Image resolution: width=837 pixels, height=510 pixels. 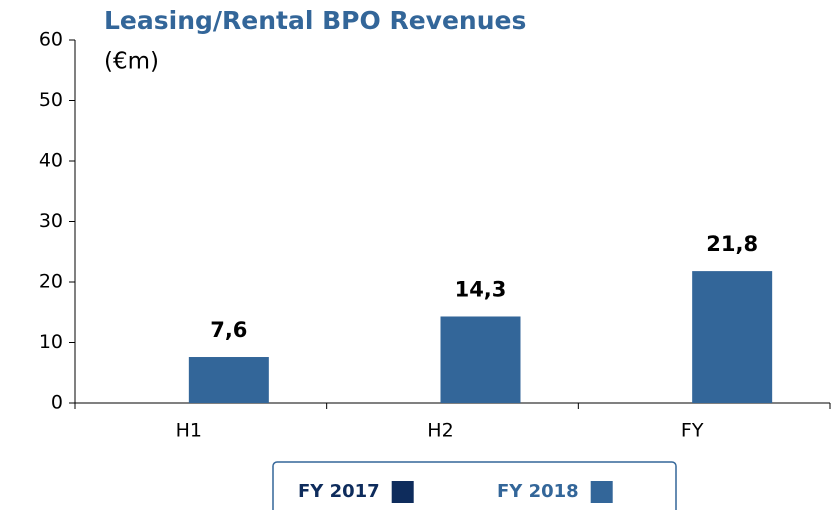 What do you see at coordinates (51, 221) in the screenshot?
I see `y-tick-label: 30` at bounding box center [51, 221].